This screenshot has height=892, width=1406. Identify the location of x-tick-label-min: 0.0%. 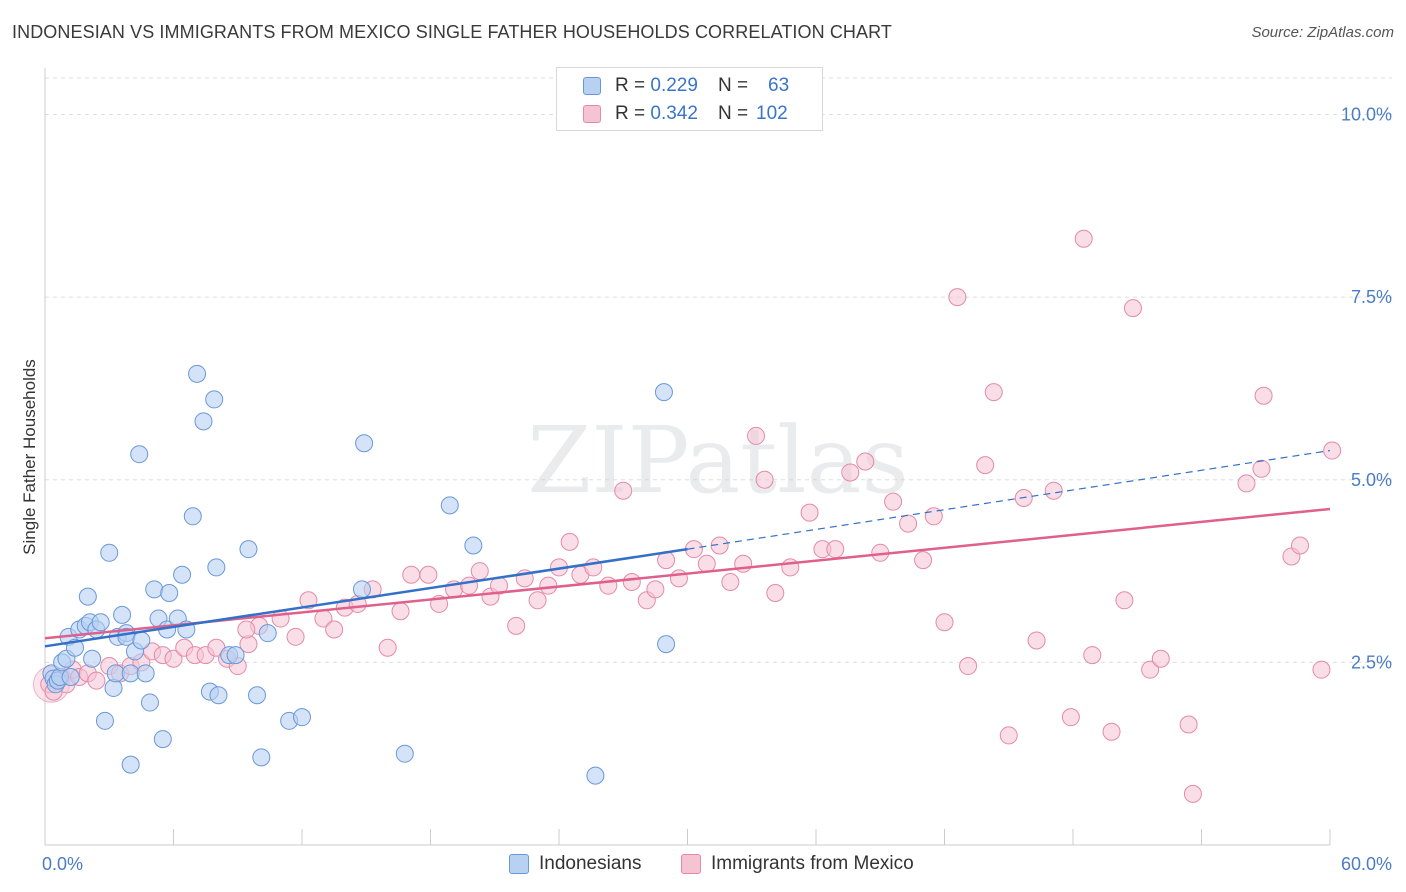
(62, 864).